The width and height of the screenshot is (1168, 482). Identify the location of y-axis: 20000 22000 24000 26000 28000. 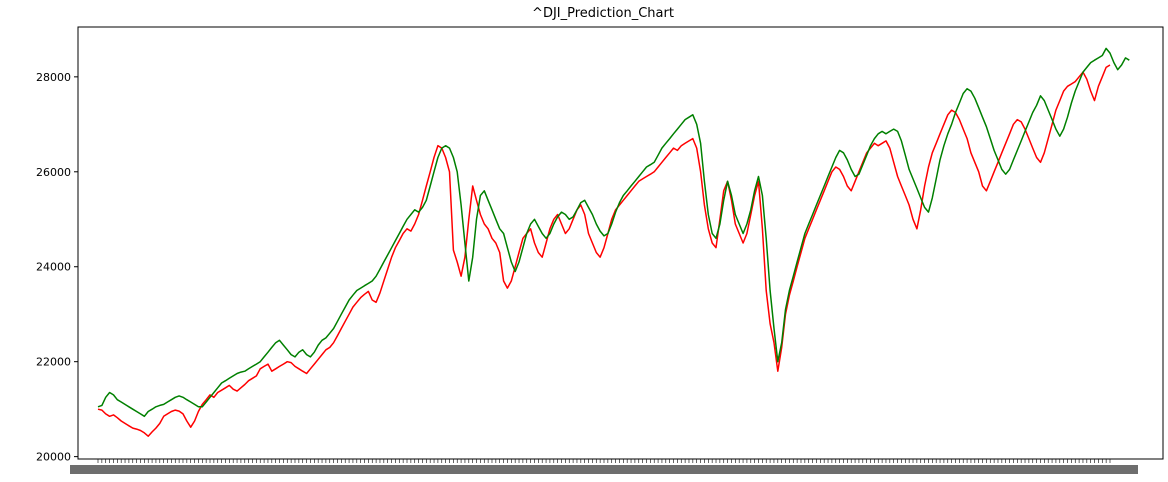
(57, 267).